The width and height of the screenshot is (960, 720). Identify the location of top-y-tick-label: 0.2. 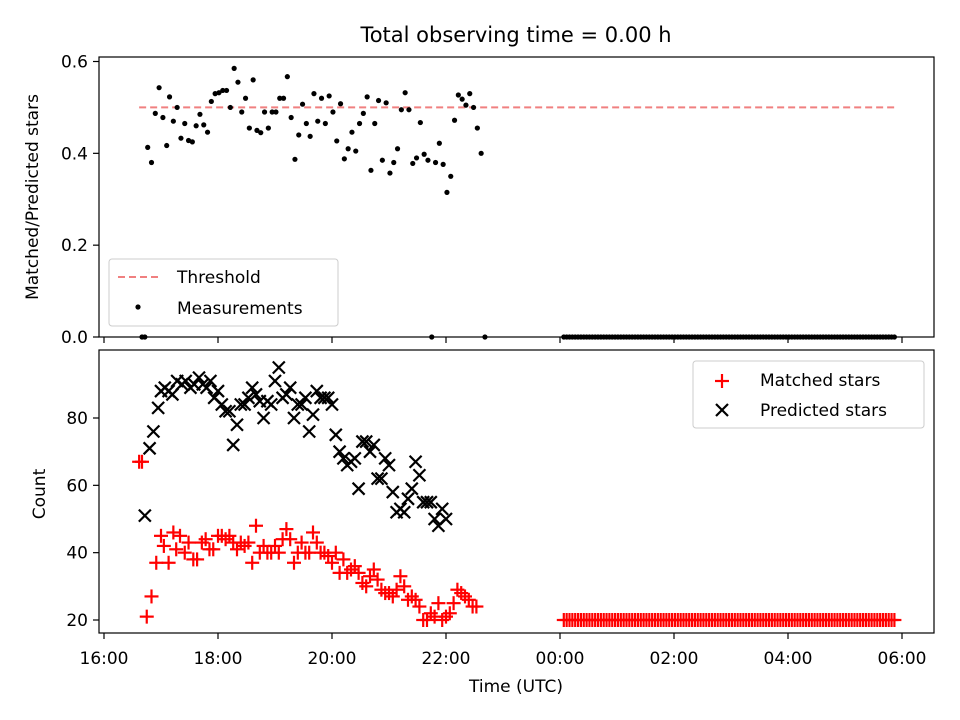
(74, 246).